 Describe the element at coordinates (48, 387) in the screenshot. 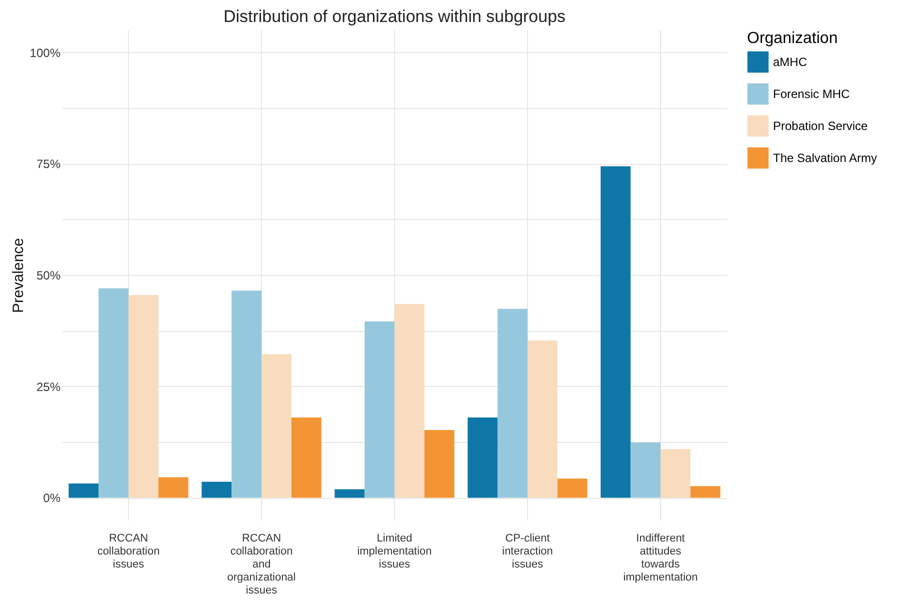

I see `y-tick-label: 25%` at that location.